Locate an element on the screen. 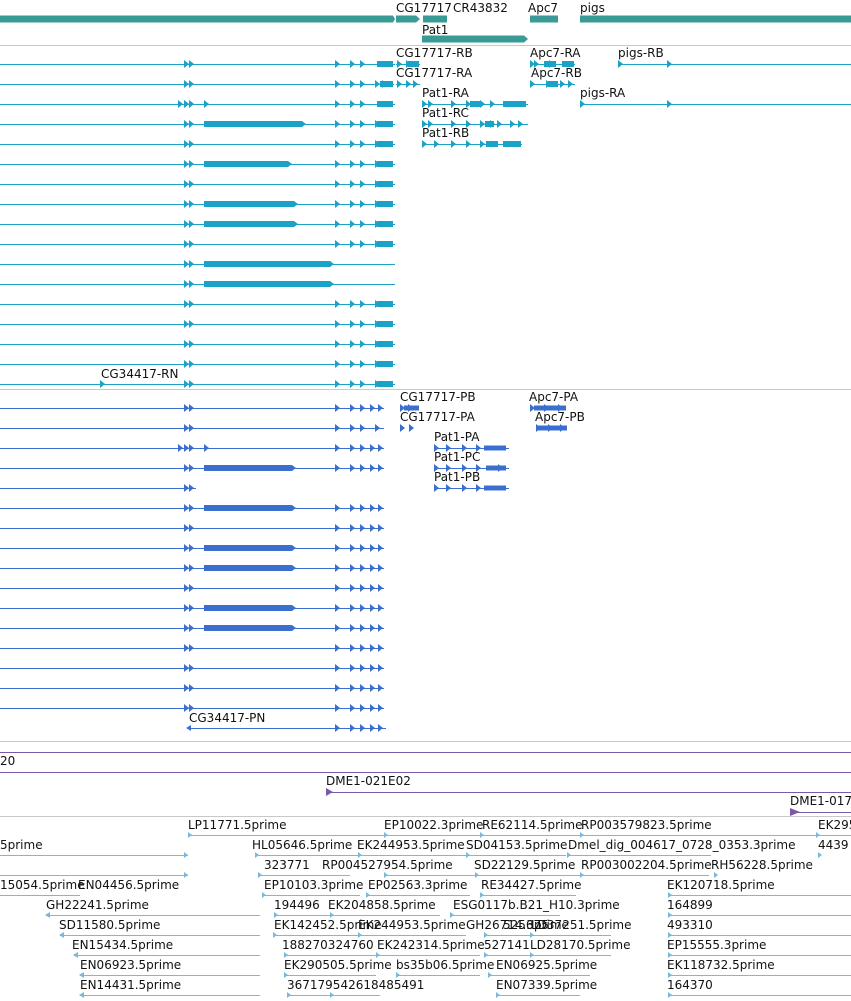 The image size is (851, 1001). est-label: EK118732.5prime is located at coordinates (721, 965).